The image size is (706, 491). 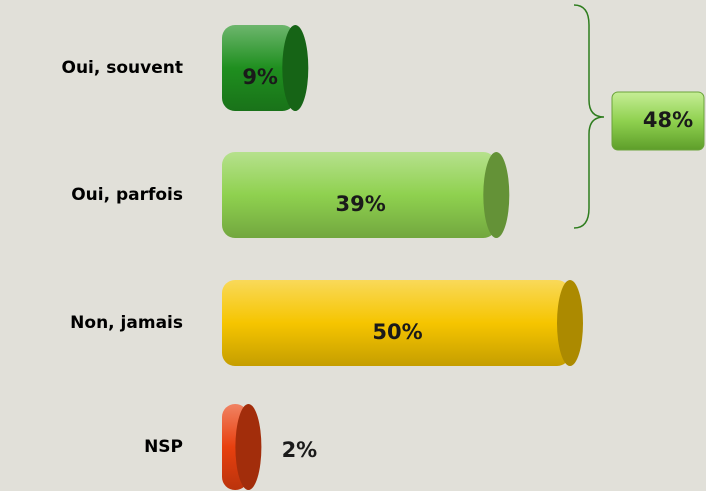 I want to click on y-tick-label: Oui, parfois, so click(x=127, y=195).